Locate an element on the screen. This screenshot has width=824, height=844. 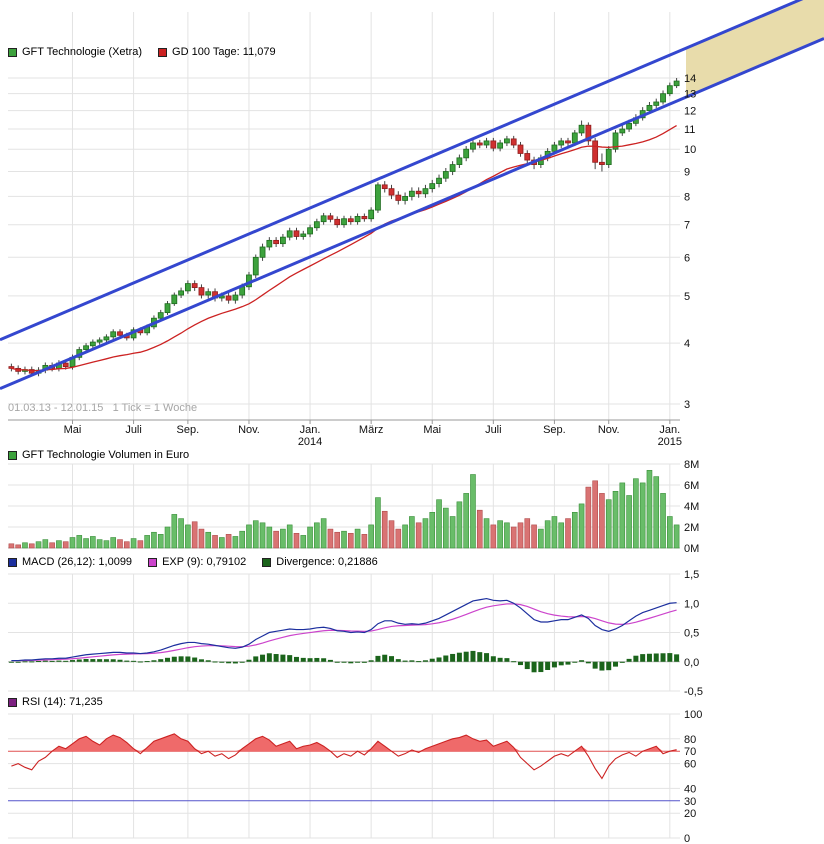
channel-fill is located at coordinates (755, 49).